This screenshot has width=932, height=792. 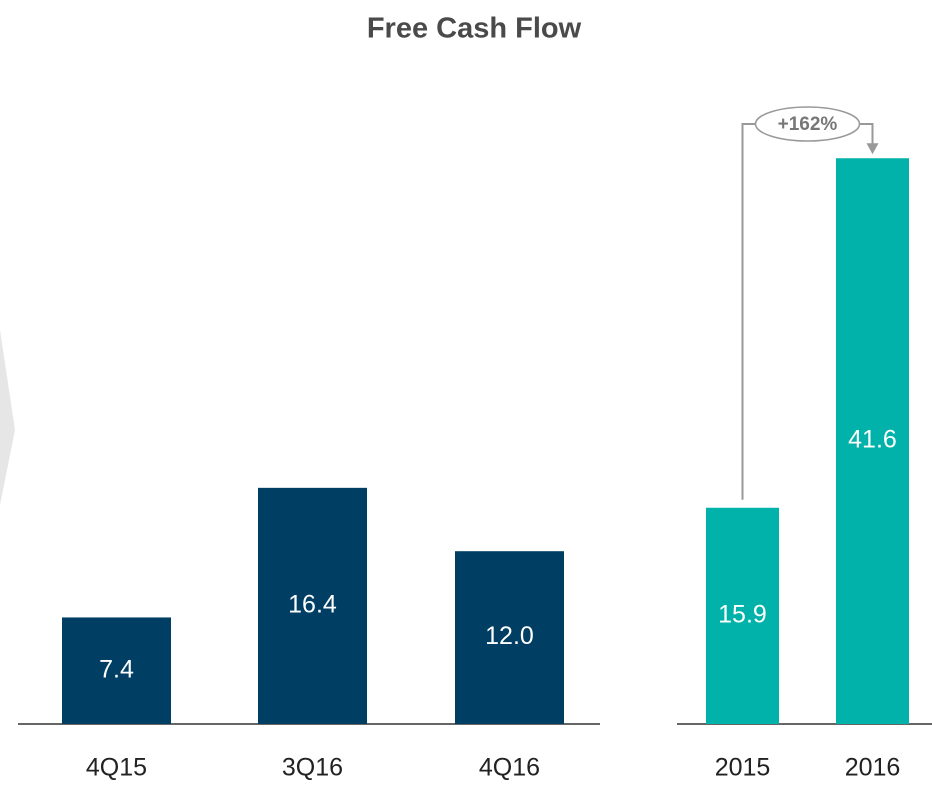 I want to click on x-tick-label: 3Q16, so click(x=312, y=768).